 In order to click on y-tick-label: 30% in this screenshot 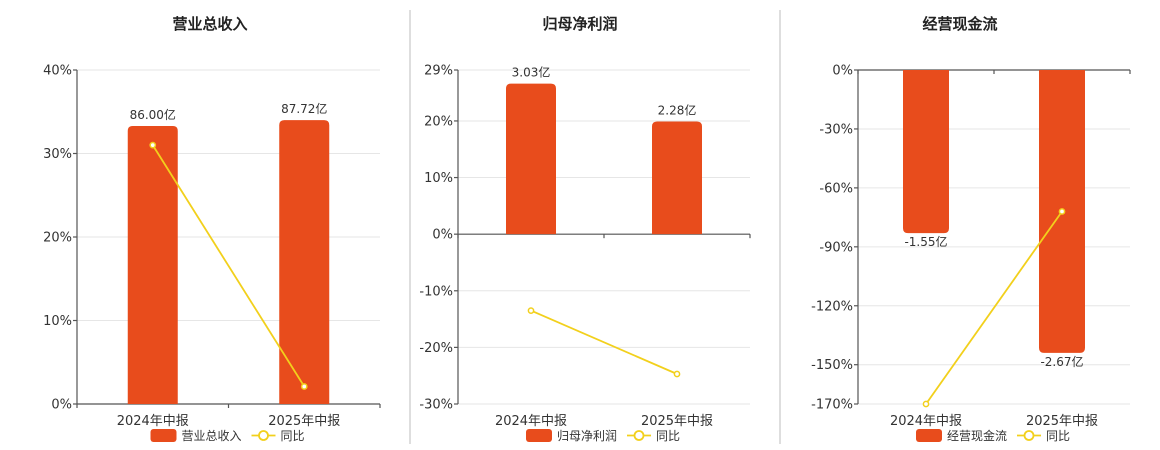, I will do `click(57, 154)`.